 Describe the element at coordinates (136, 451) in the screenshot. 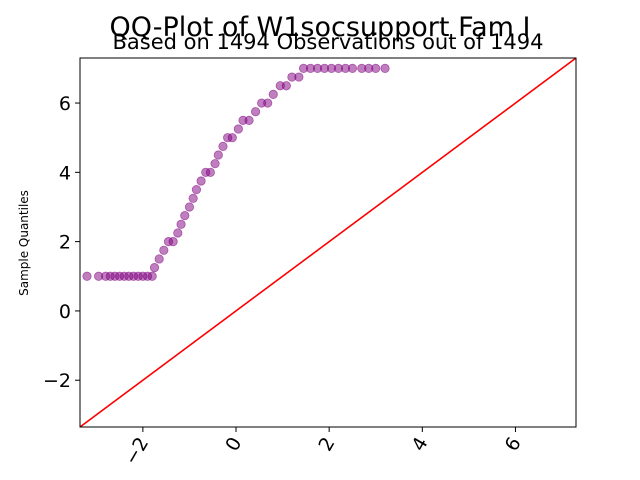

I see `x-tick-label: −2` at that location.